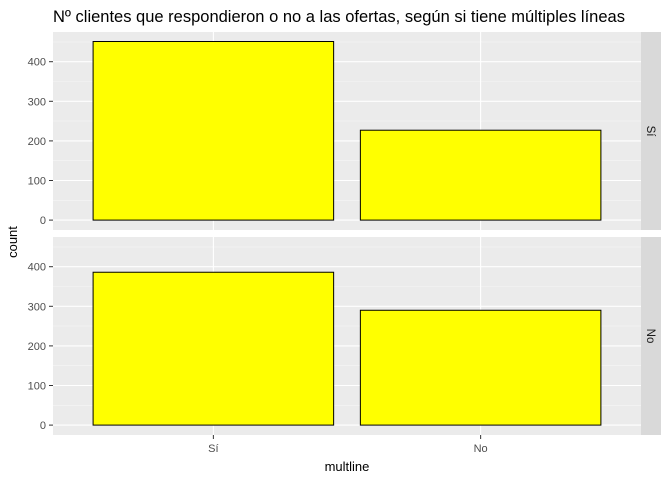 This screenshot has width=672, height=480. Describe the element at coordinates (213, 449) in the screenshot. I see `x-tick-label: Sí` at that location.